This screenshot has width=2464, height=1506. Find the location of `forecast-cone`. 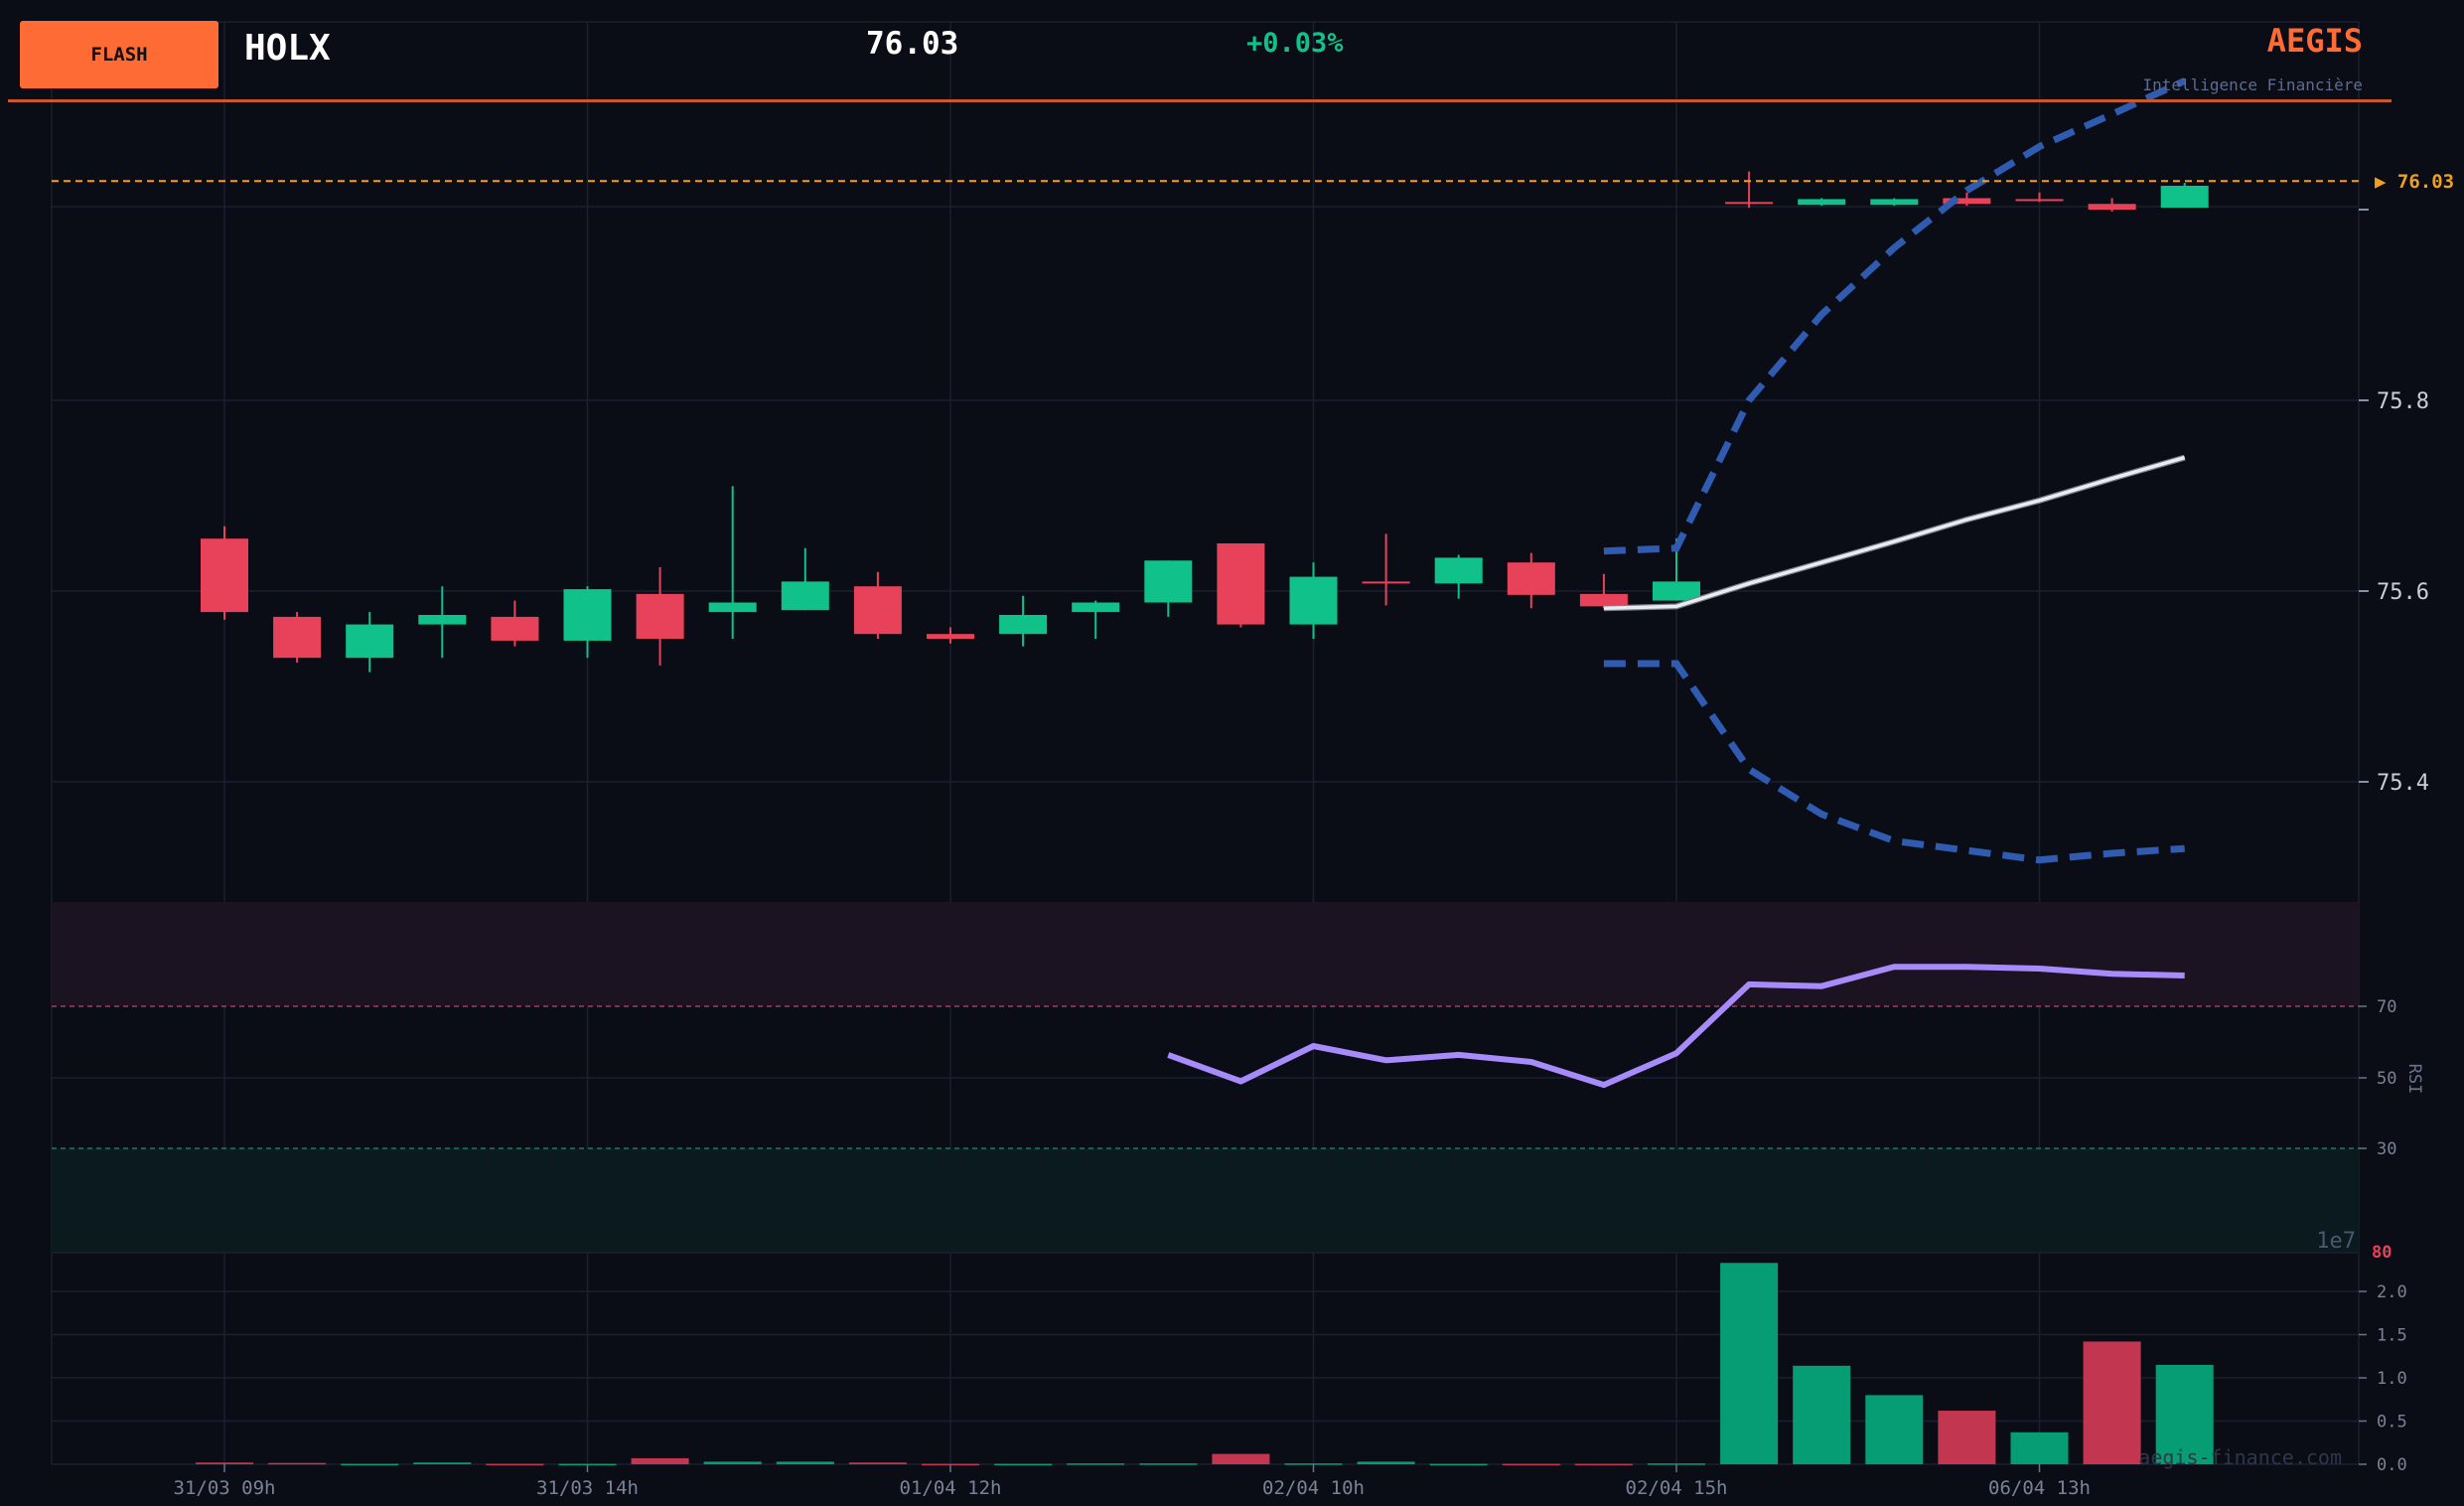

forecast-cone is located at coordinates (1895, 470).